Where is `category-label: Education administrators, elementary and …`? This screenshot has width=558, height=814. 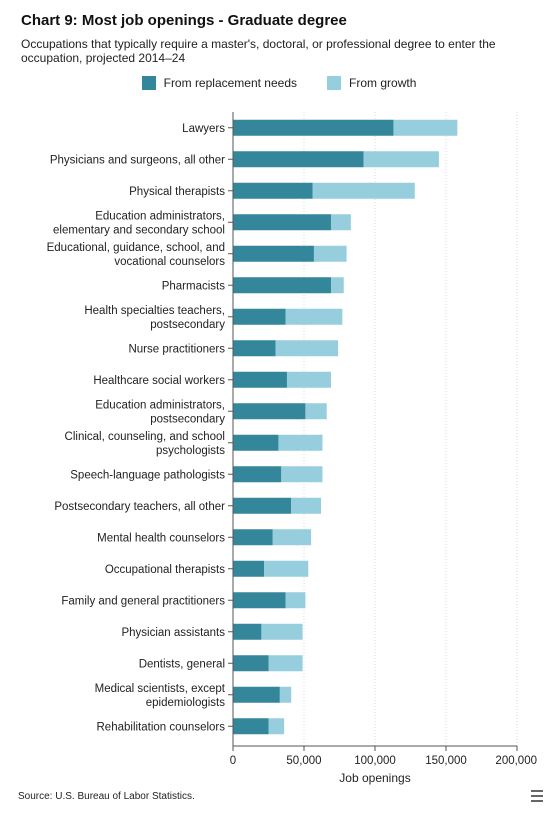 category-label: Education administrators, elementary and … is located at coordinates (139, 223).